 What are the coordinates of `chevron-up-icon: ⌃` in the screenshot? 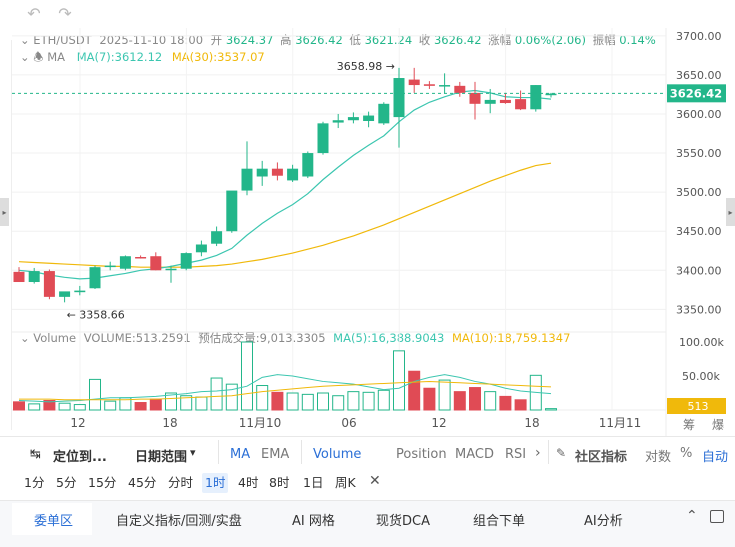 It's located at (692, 516).